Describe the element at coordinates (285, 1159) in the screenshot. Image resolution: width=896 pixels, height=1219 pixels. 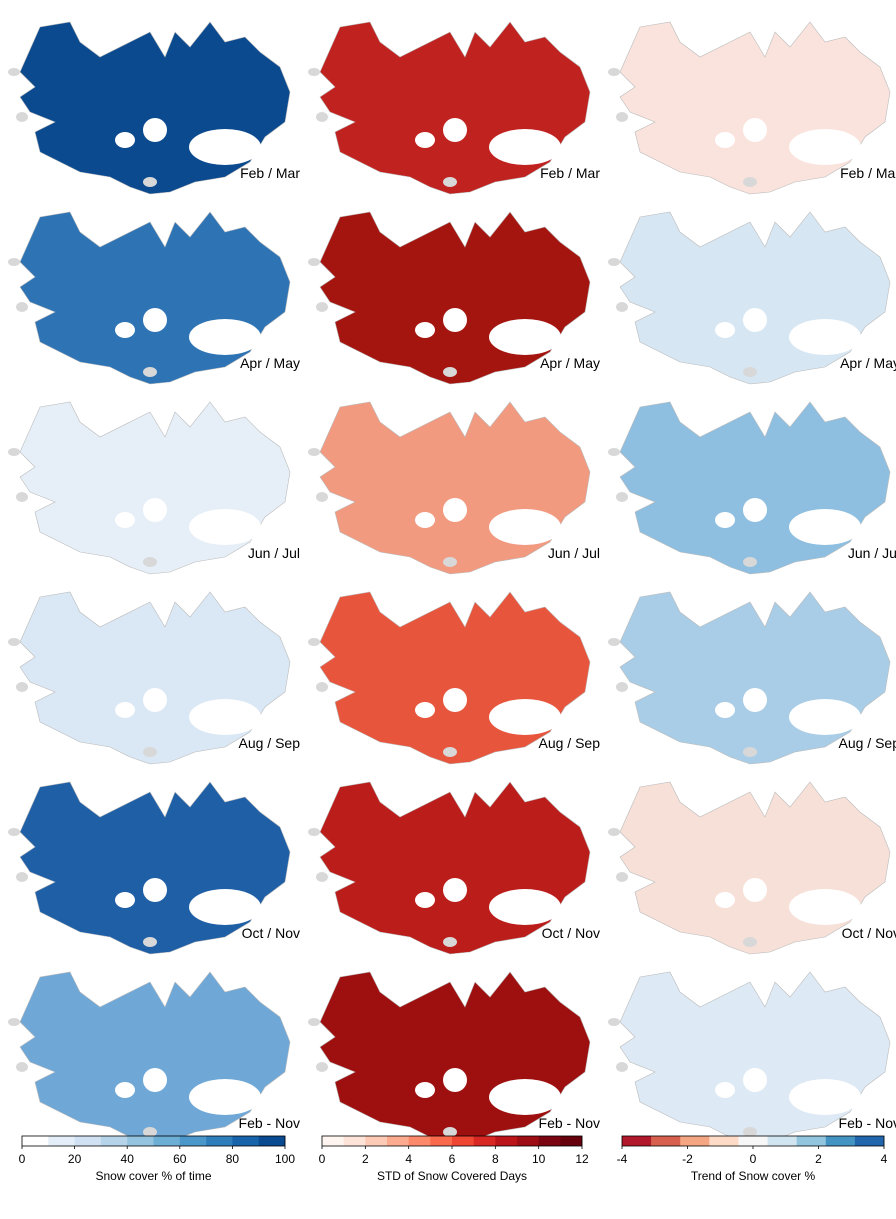
I see `tick-label: 100` at that location.